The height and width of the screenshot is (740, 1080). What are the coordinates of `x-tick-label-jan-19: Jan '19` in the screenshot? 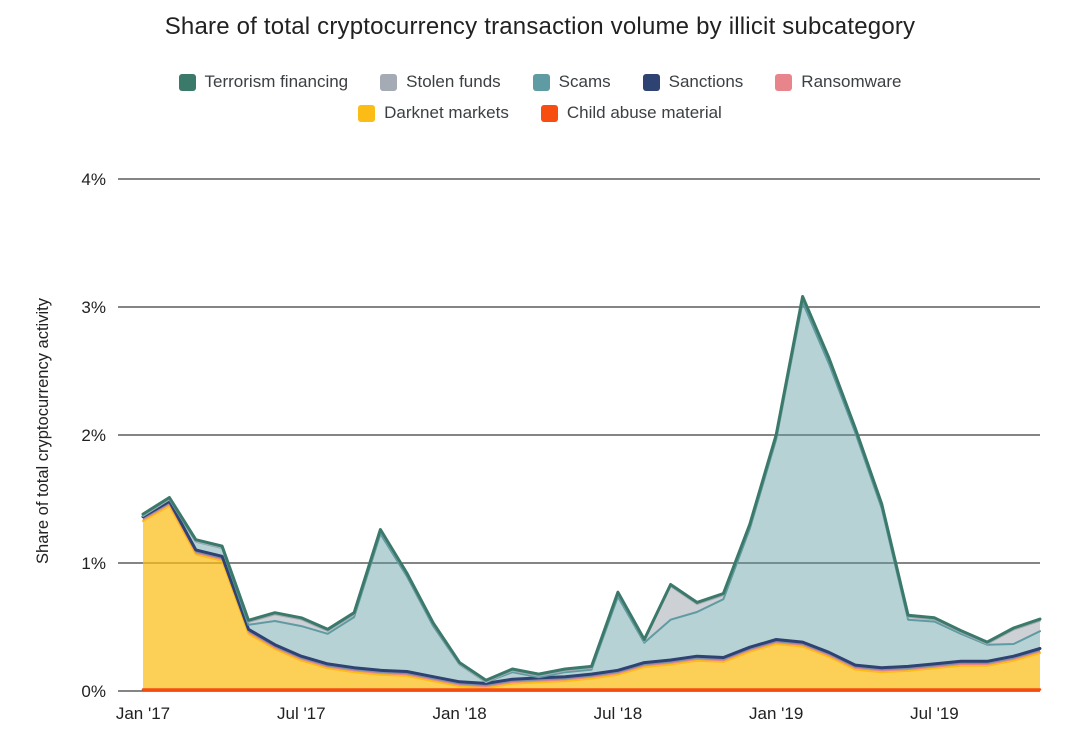 It's located at (776, 713).